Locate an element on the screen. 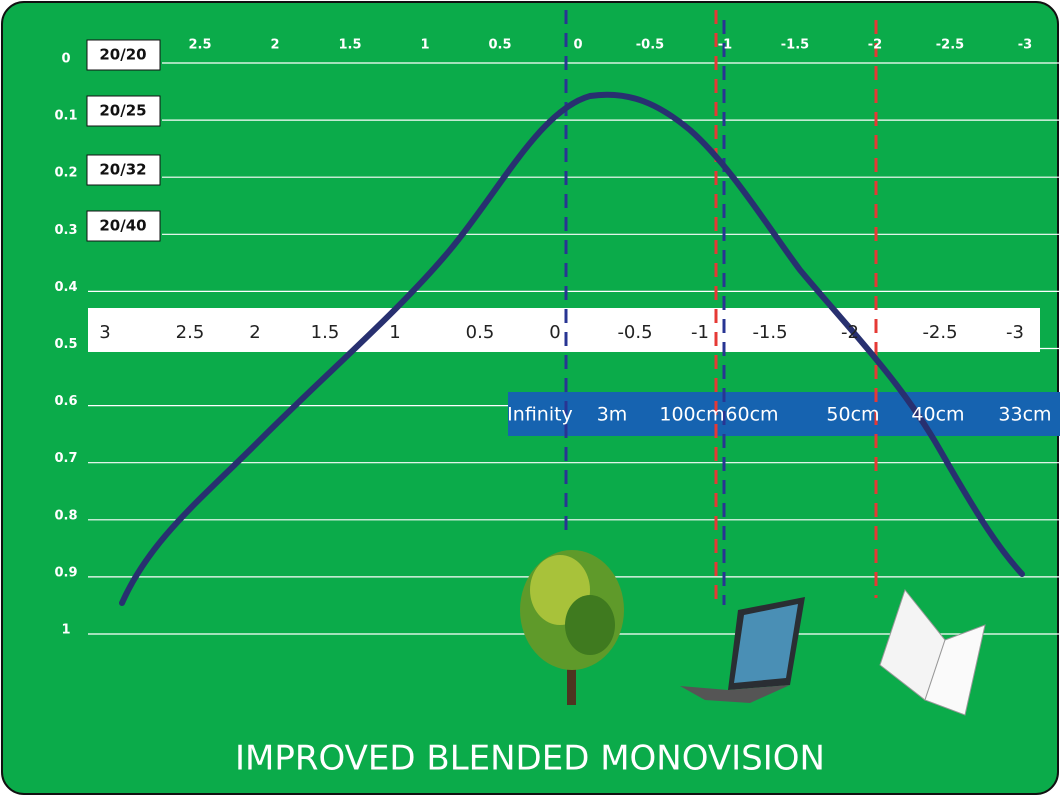 This screenshot has width=1060, height=796. distance-strip is located at coordinates (784, 414).